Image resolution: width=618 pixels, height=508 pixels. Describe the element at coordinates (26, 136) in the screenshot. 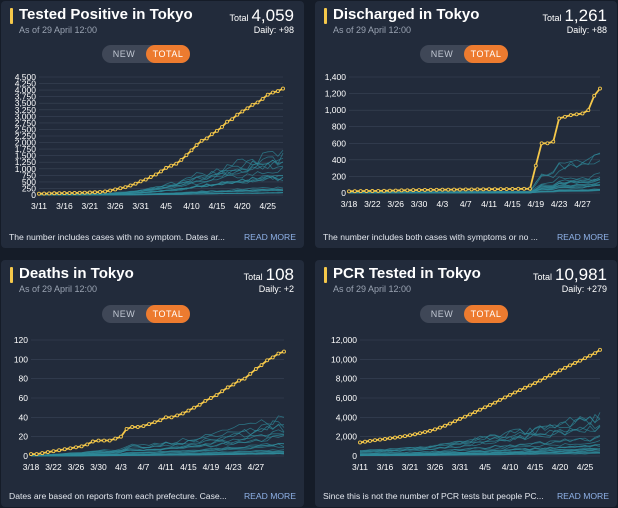

I see `y-tick-label: 2,250` at that location.